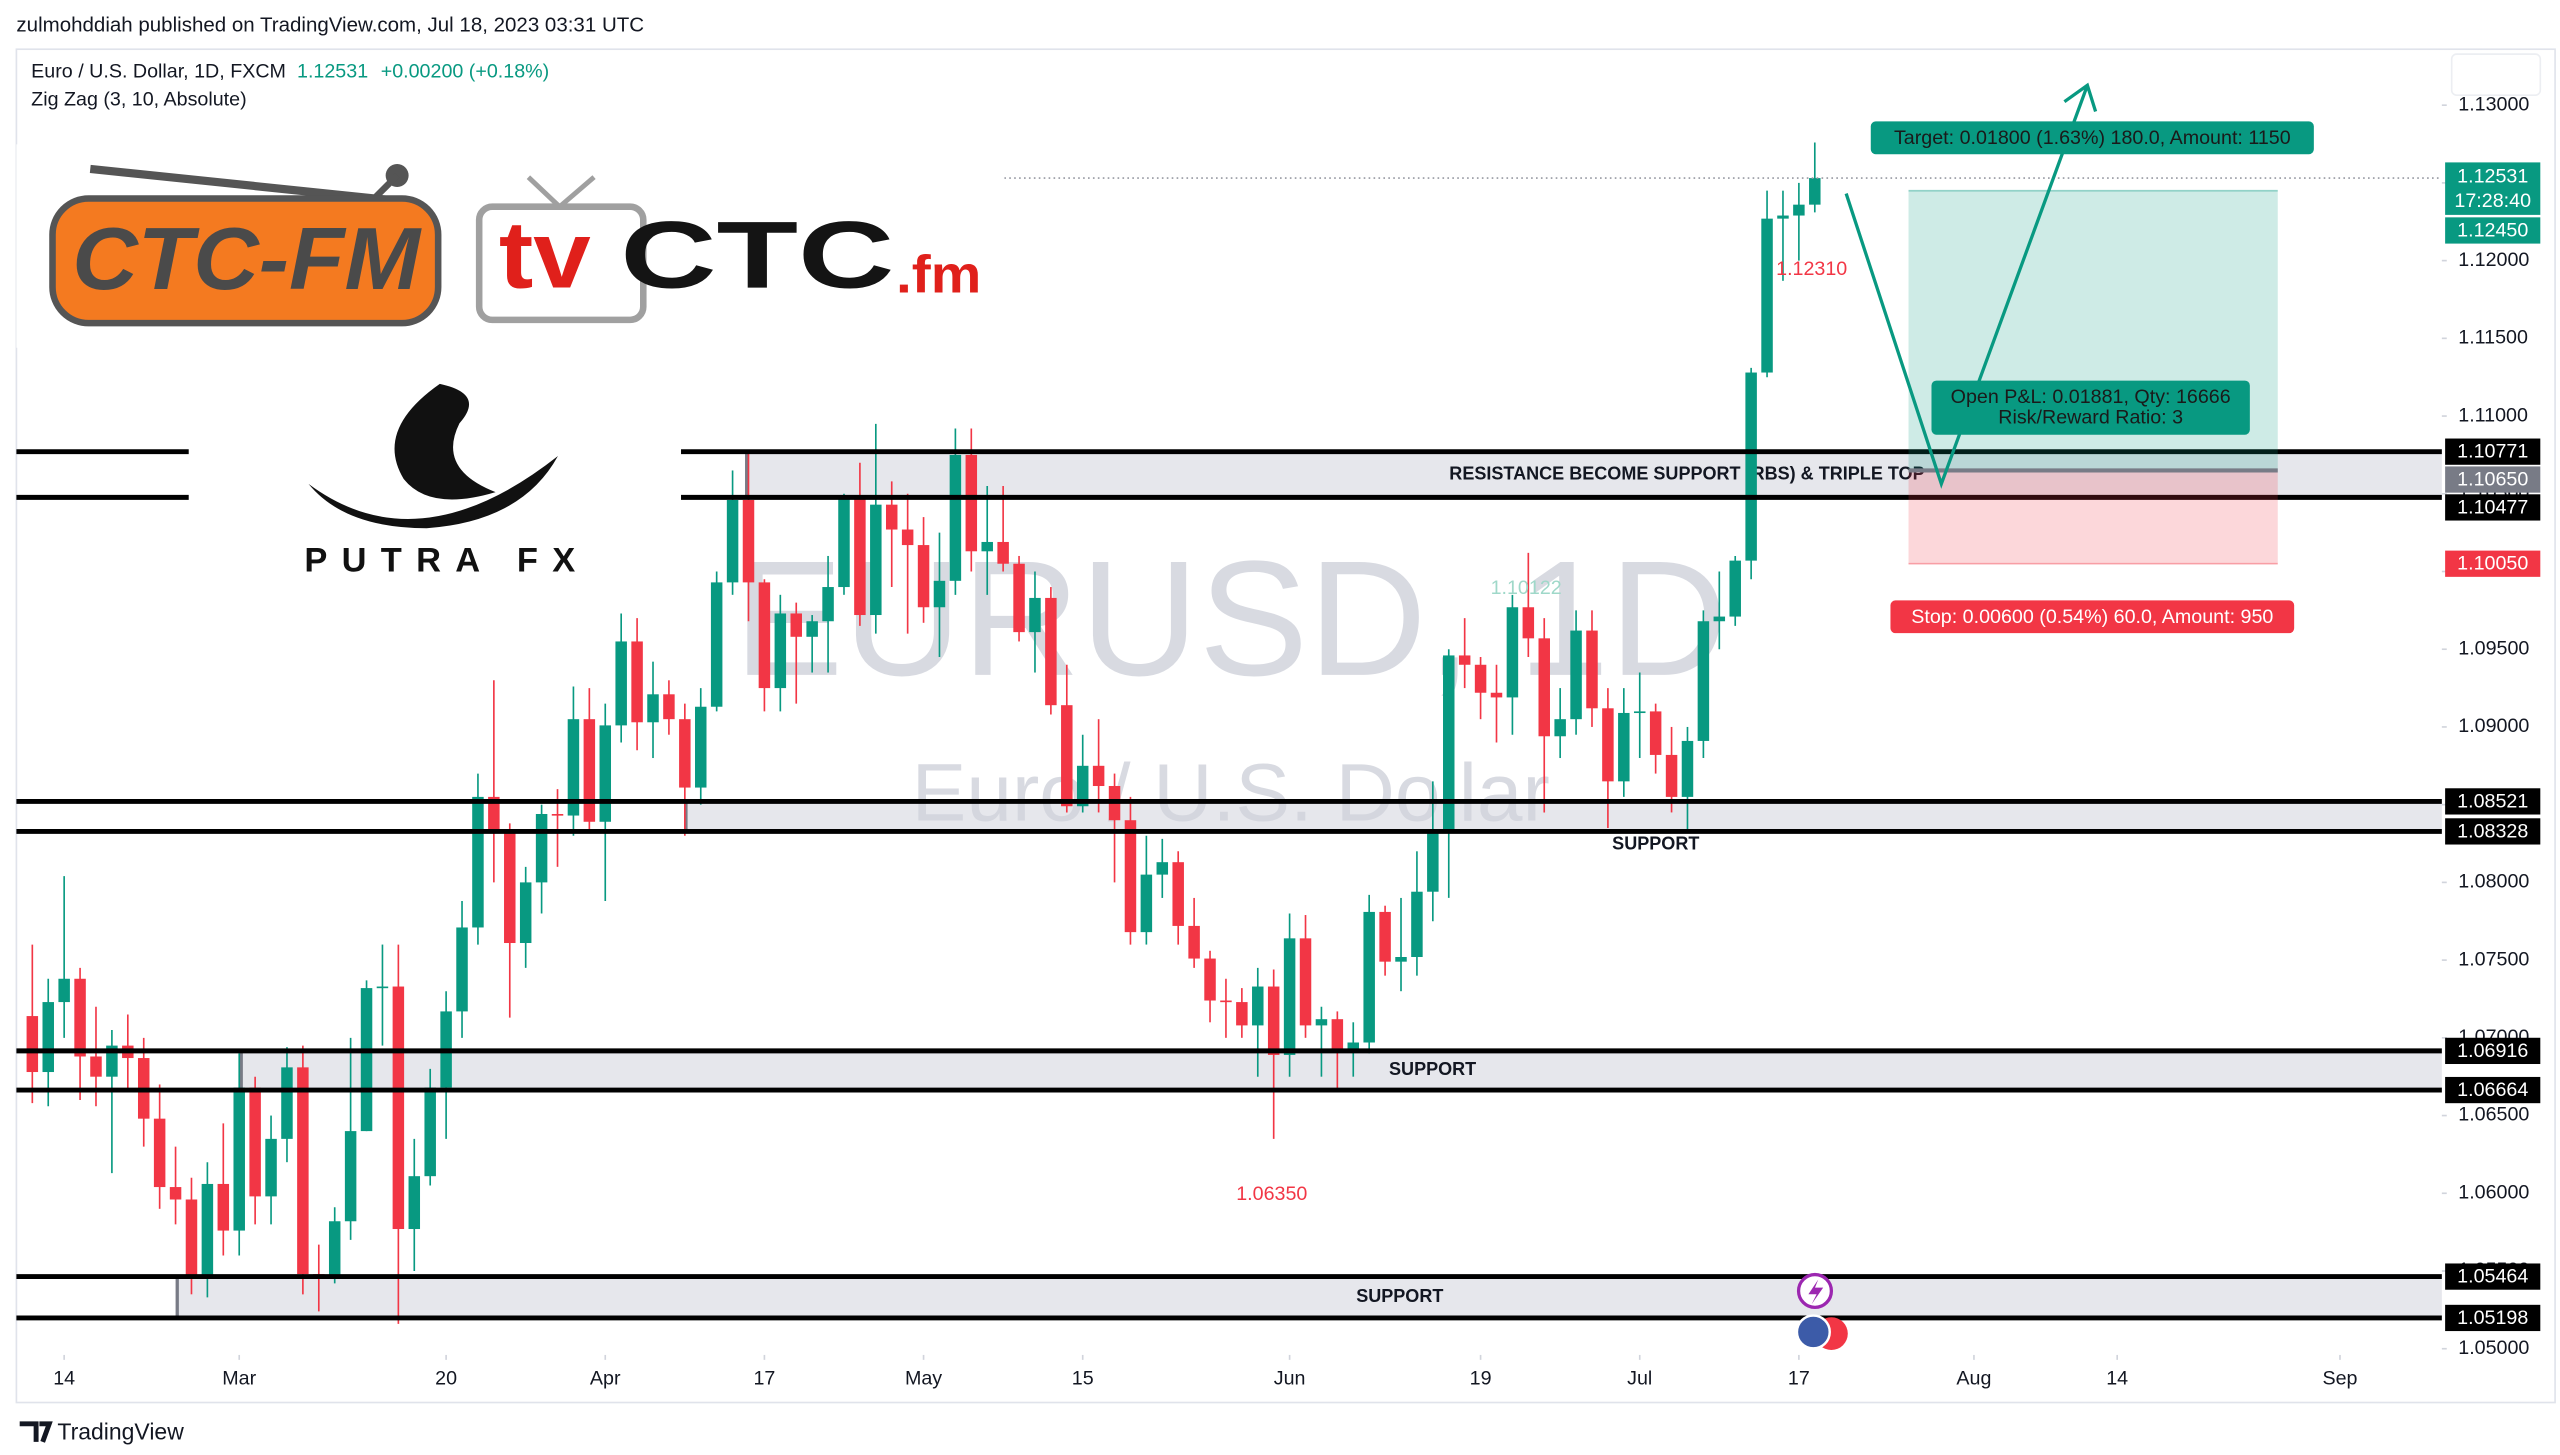 Image resolution: width=2560 pixels, height=1455 pixels. I want to click on ctc-fm-badge, so click(245, 261).